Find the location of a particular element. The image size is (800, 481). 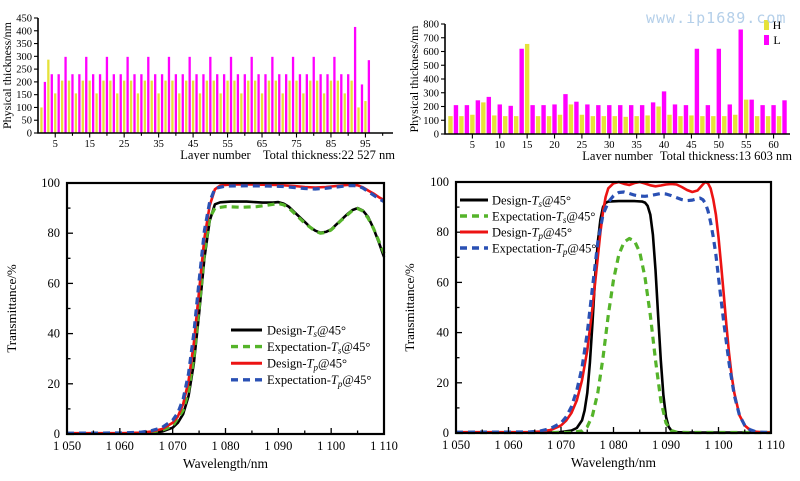

x-tick-label: 85 is located at coordinates (331, 144).